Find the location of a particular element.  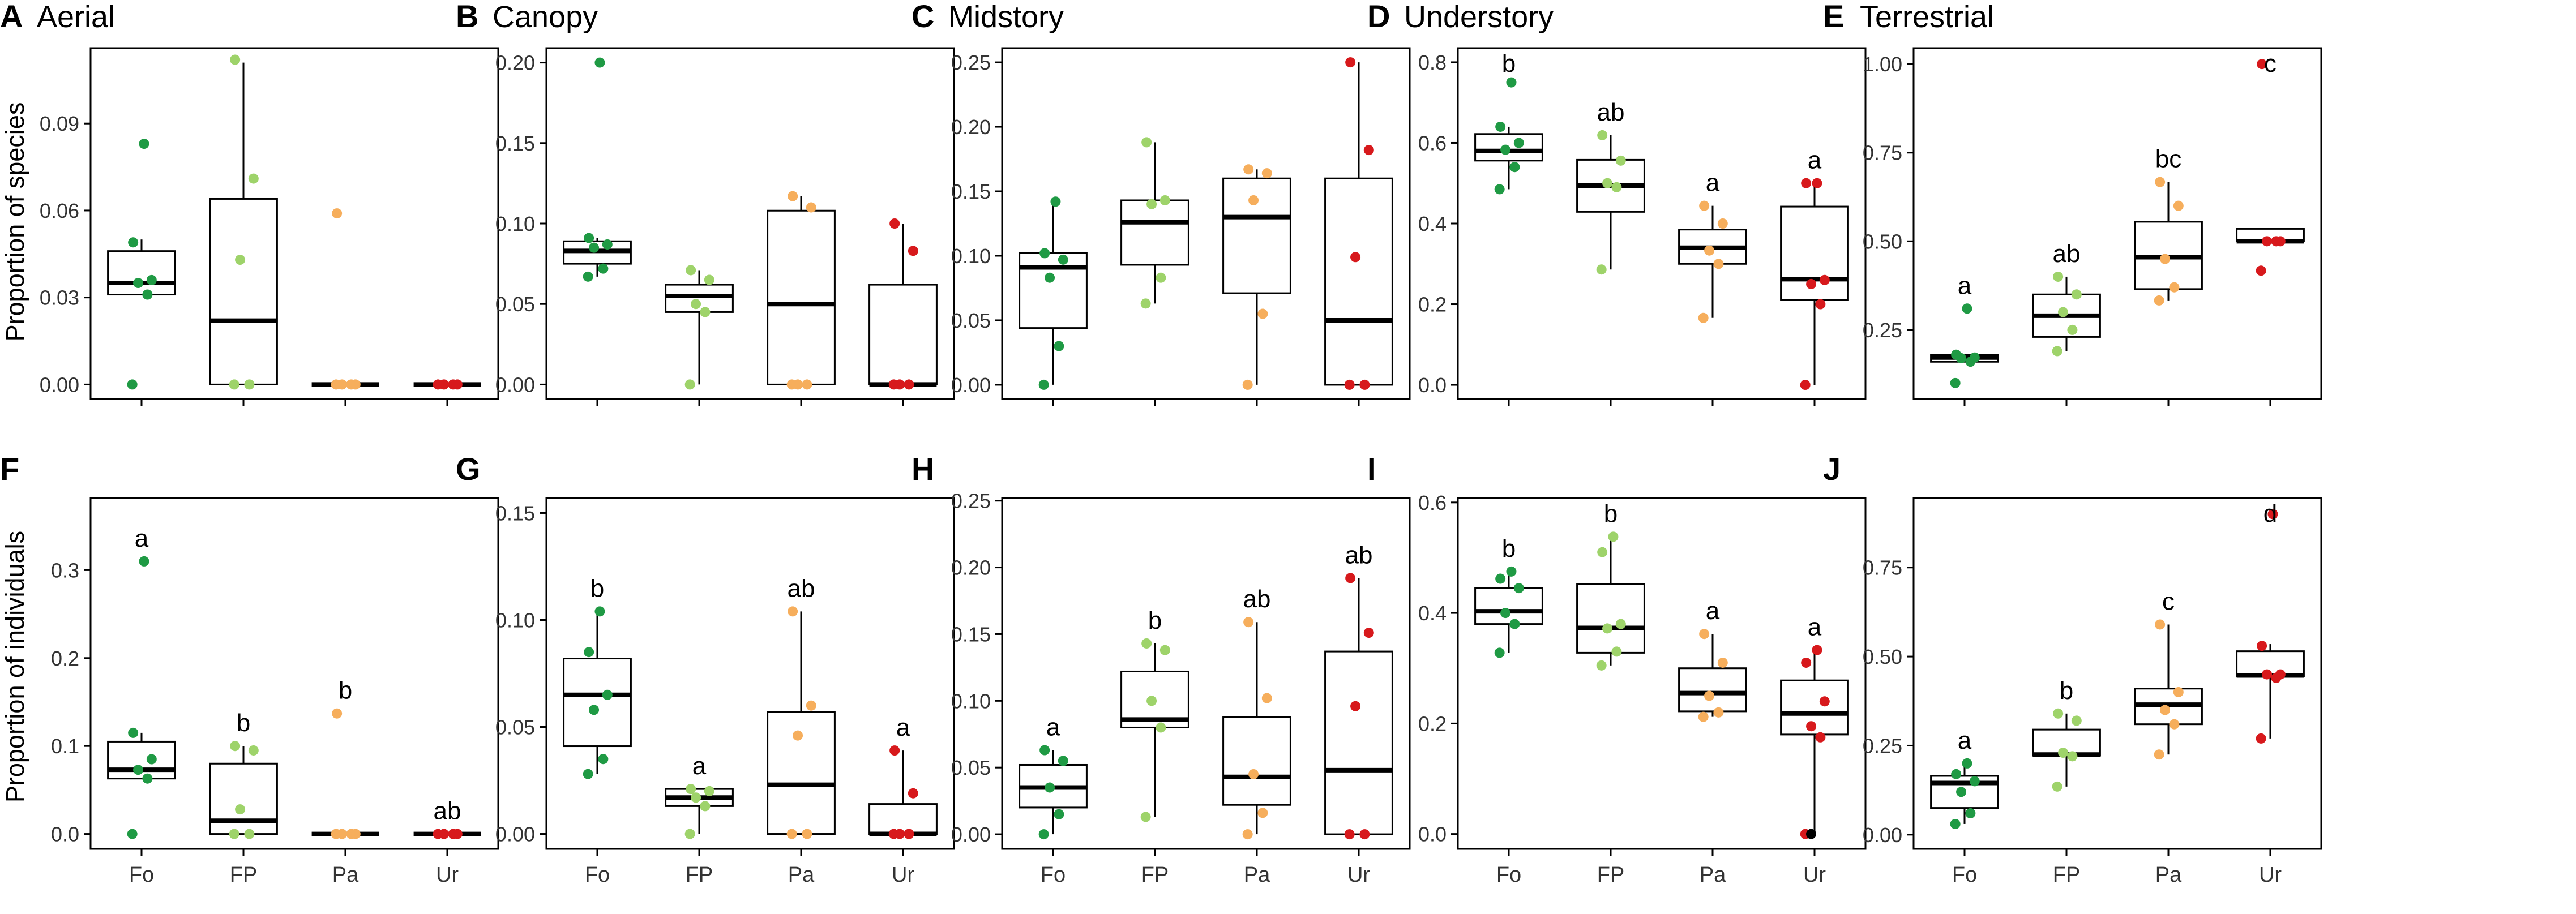

y-tick-label: 0.1 is located at coordinates (65, 746).